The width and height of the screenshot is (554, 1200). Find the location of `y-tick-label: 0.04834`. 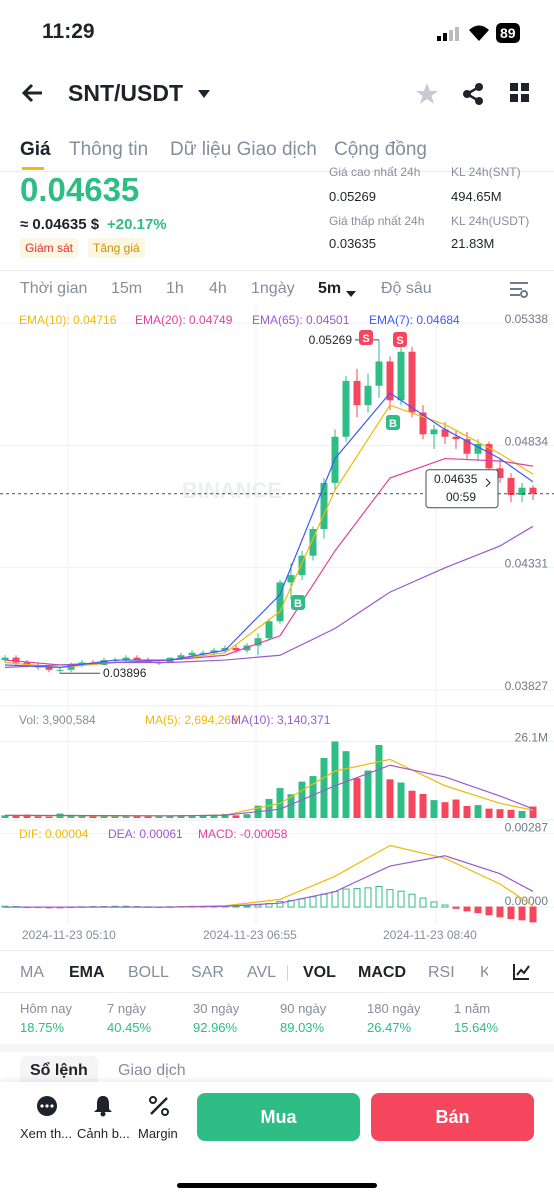

y-tick-label: 0.04834 is located at coordinates (527, 441).